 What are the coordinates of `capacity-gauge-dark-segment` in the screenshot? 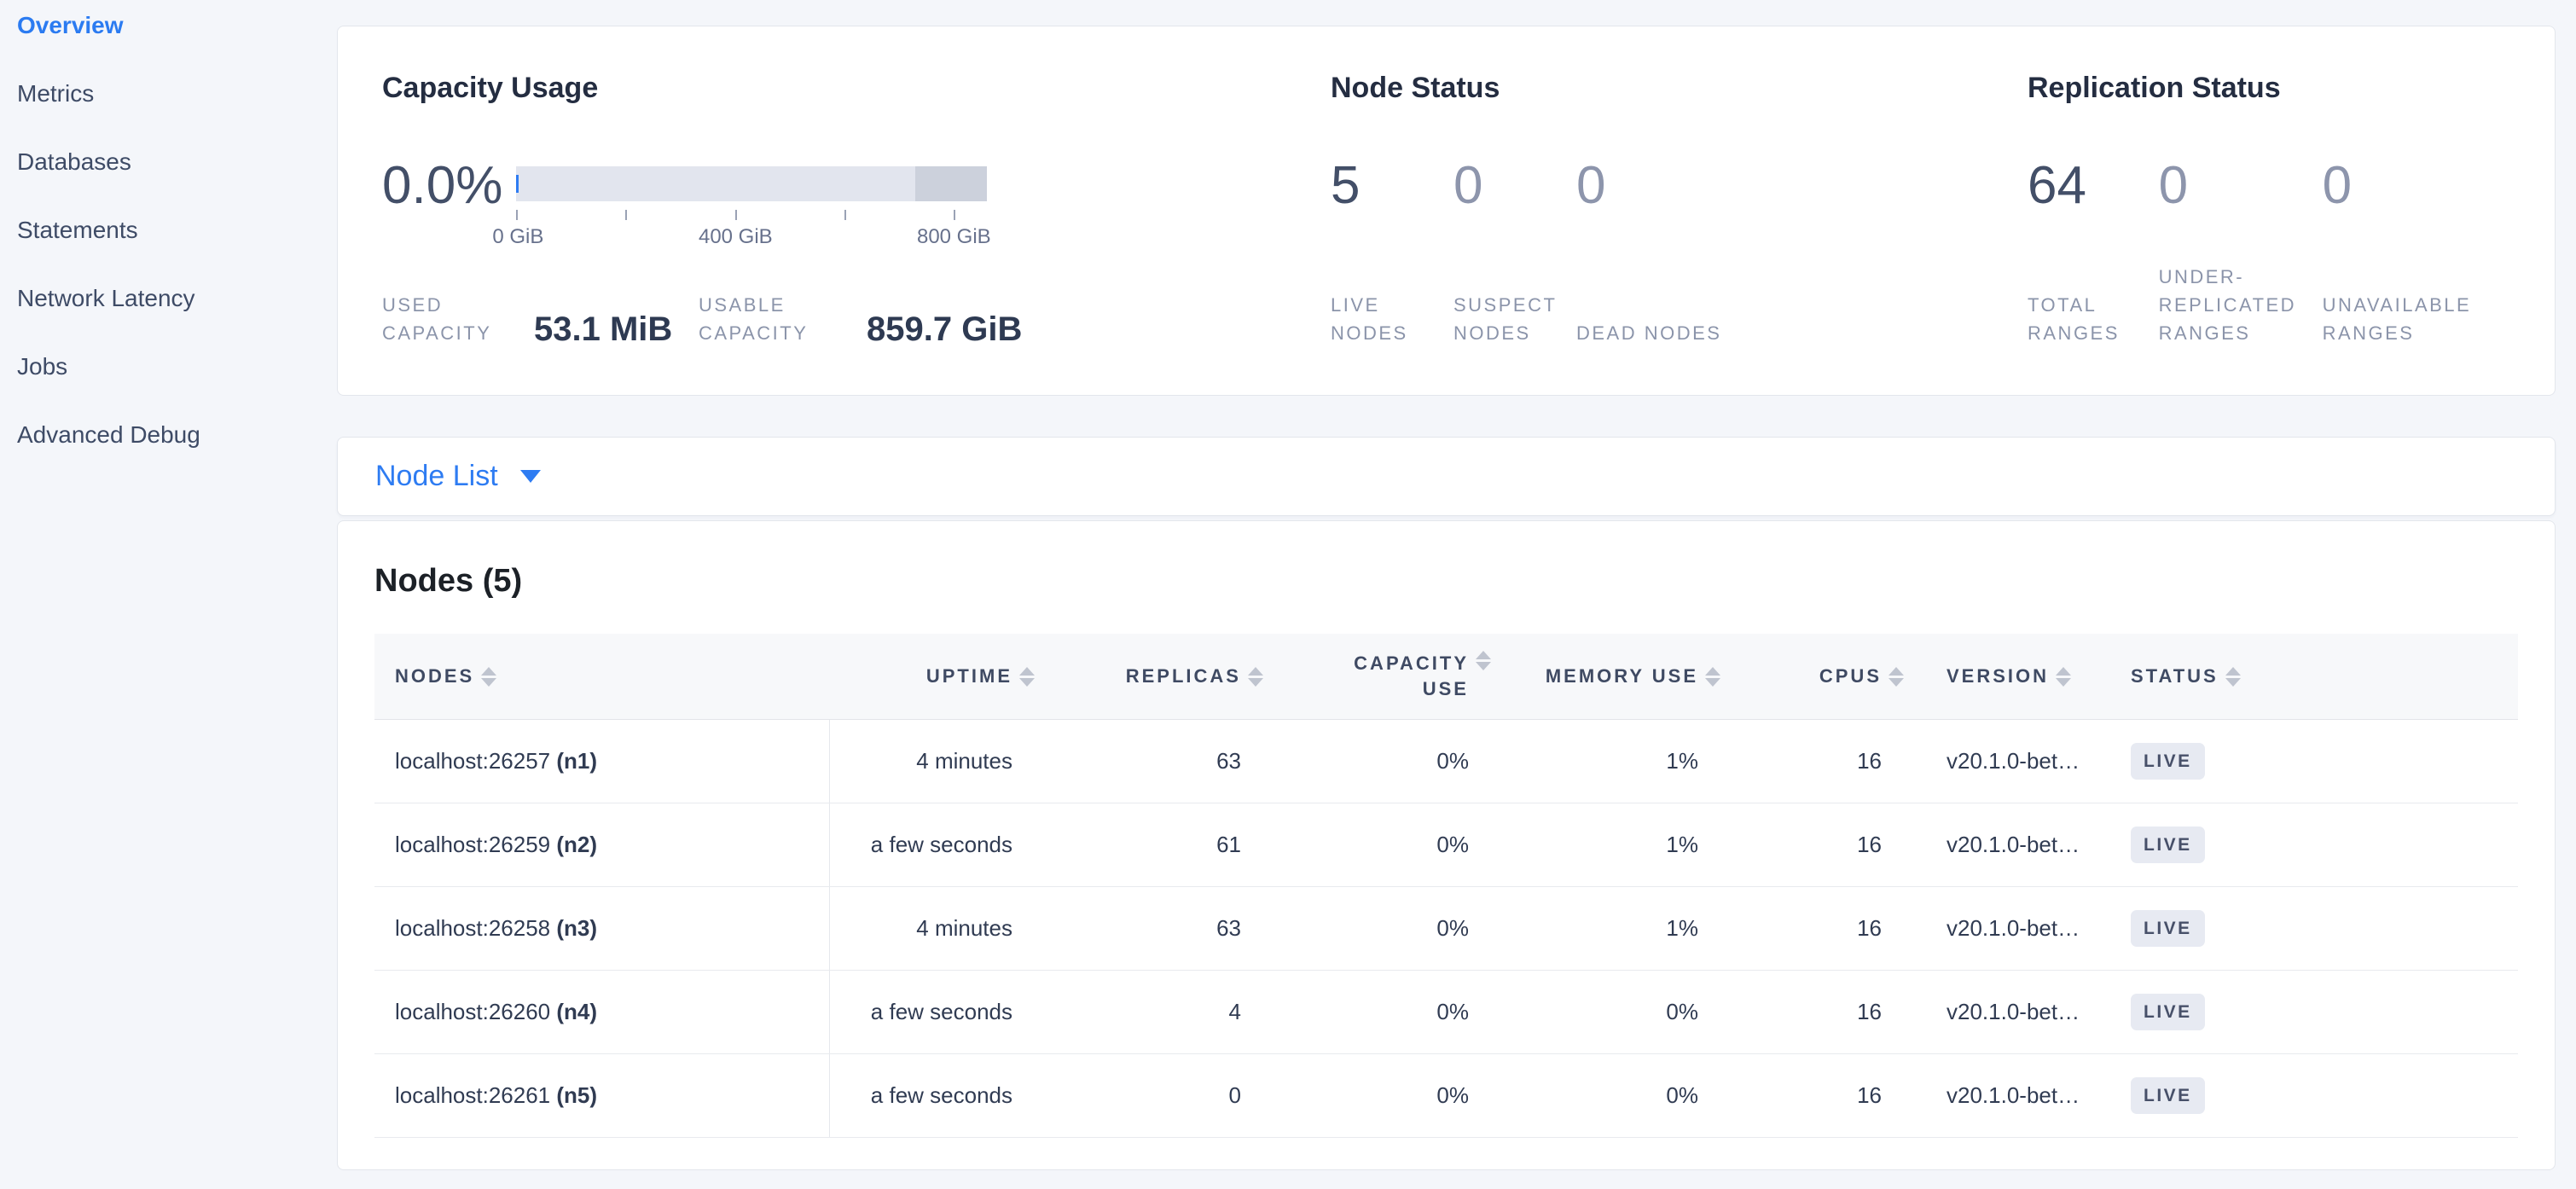 It's located at (951, 183).